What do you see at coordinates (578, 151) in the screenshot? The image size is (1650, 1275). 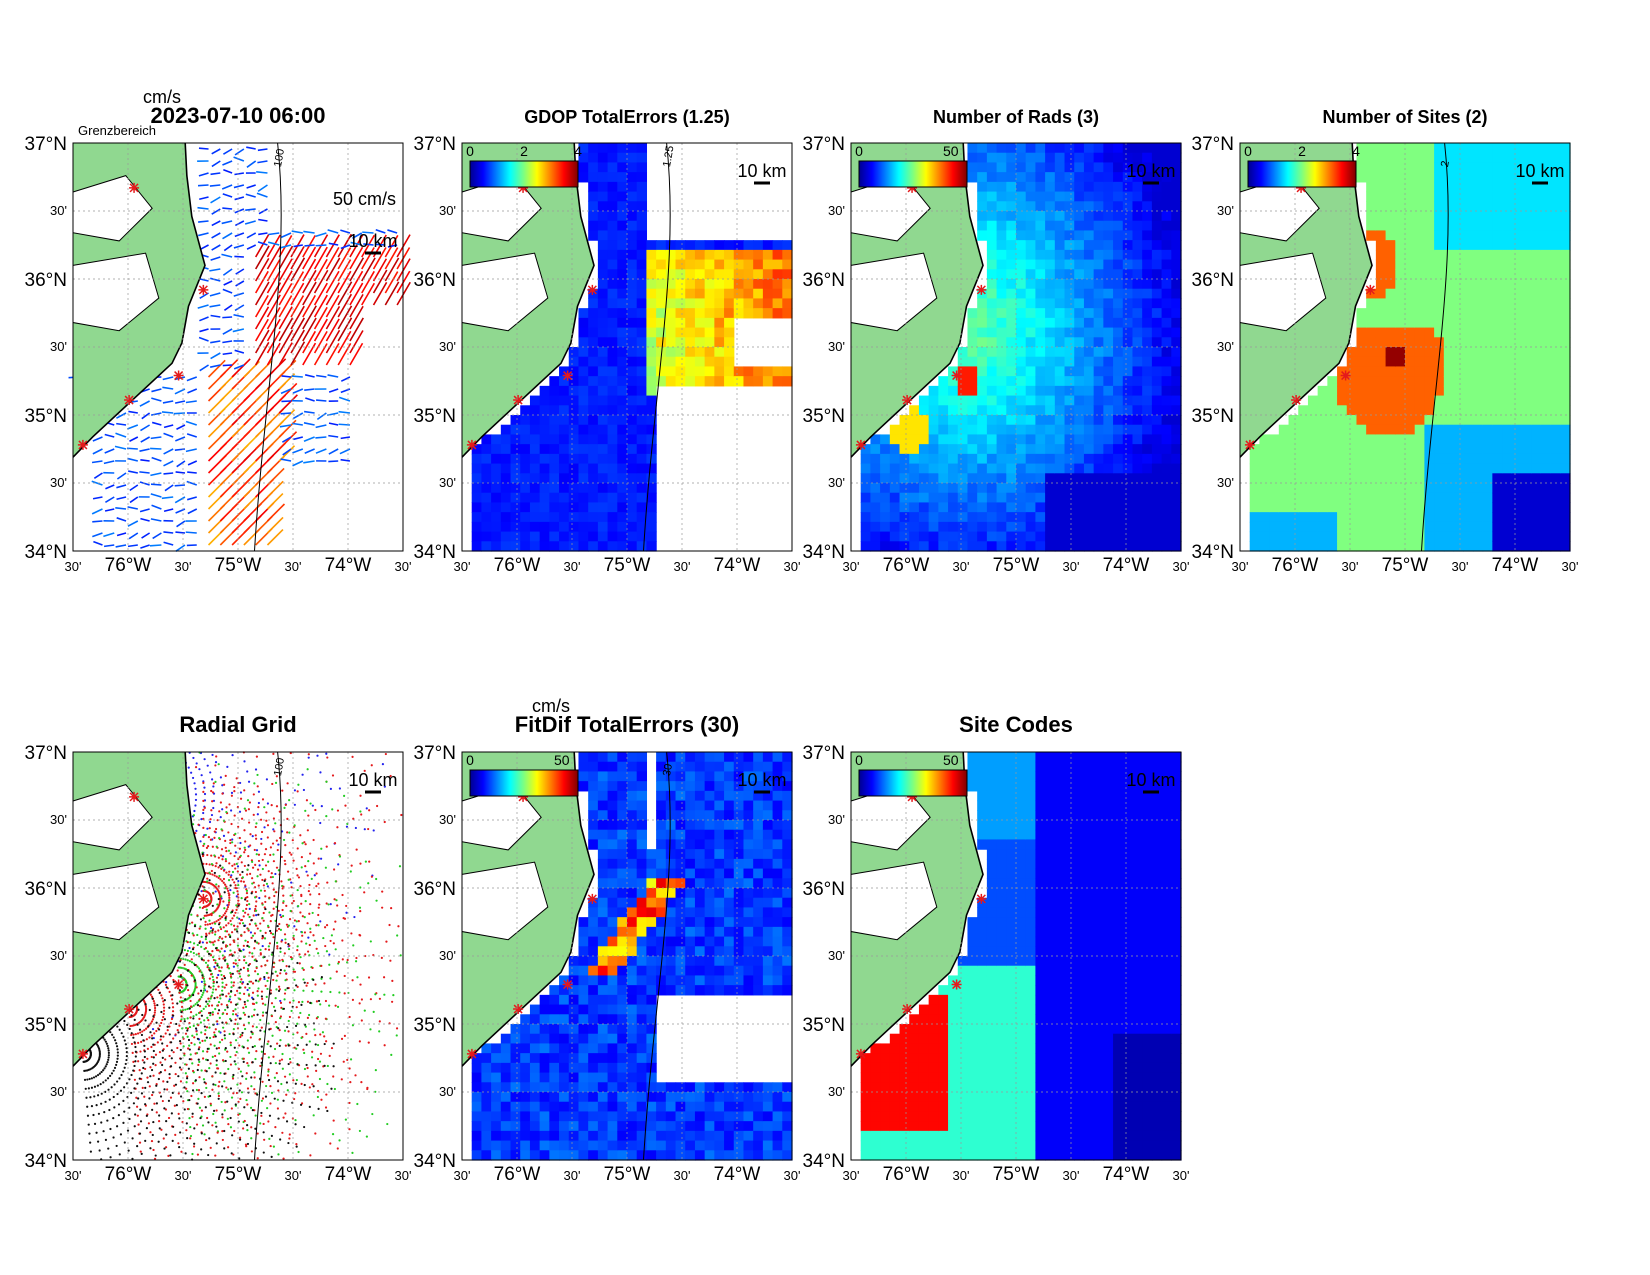 I see `colorbar-tick-label: 4` at bounding box center [578, 151].